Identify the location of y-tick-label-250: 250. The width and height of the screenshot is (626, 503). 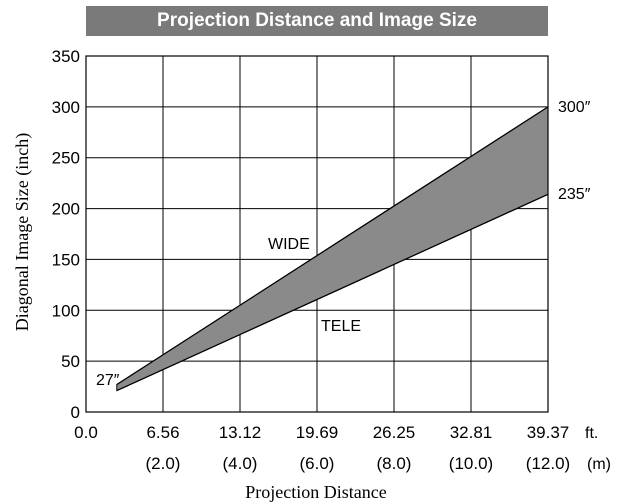
(66, 158).